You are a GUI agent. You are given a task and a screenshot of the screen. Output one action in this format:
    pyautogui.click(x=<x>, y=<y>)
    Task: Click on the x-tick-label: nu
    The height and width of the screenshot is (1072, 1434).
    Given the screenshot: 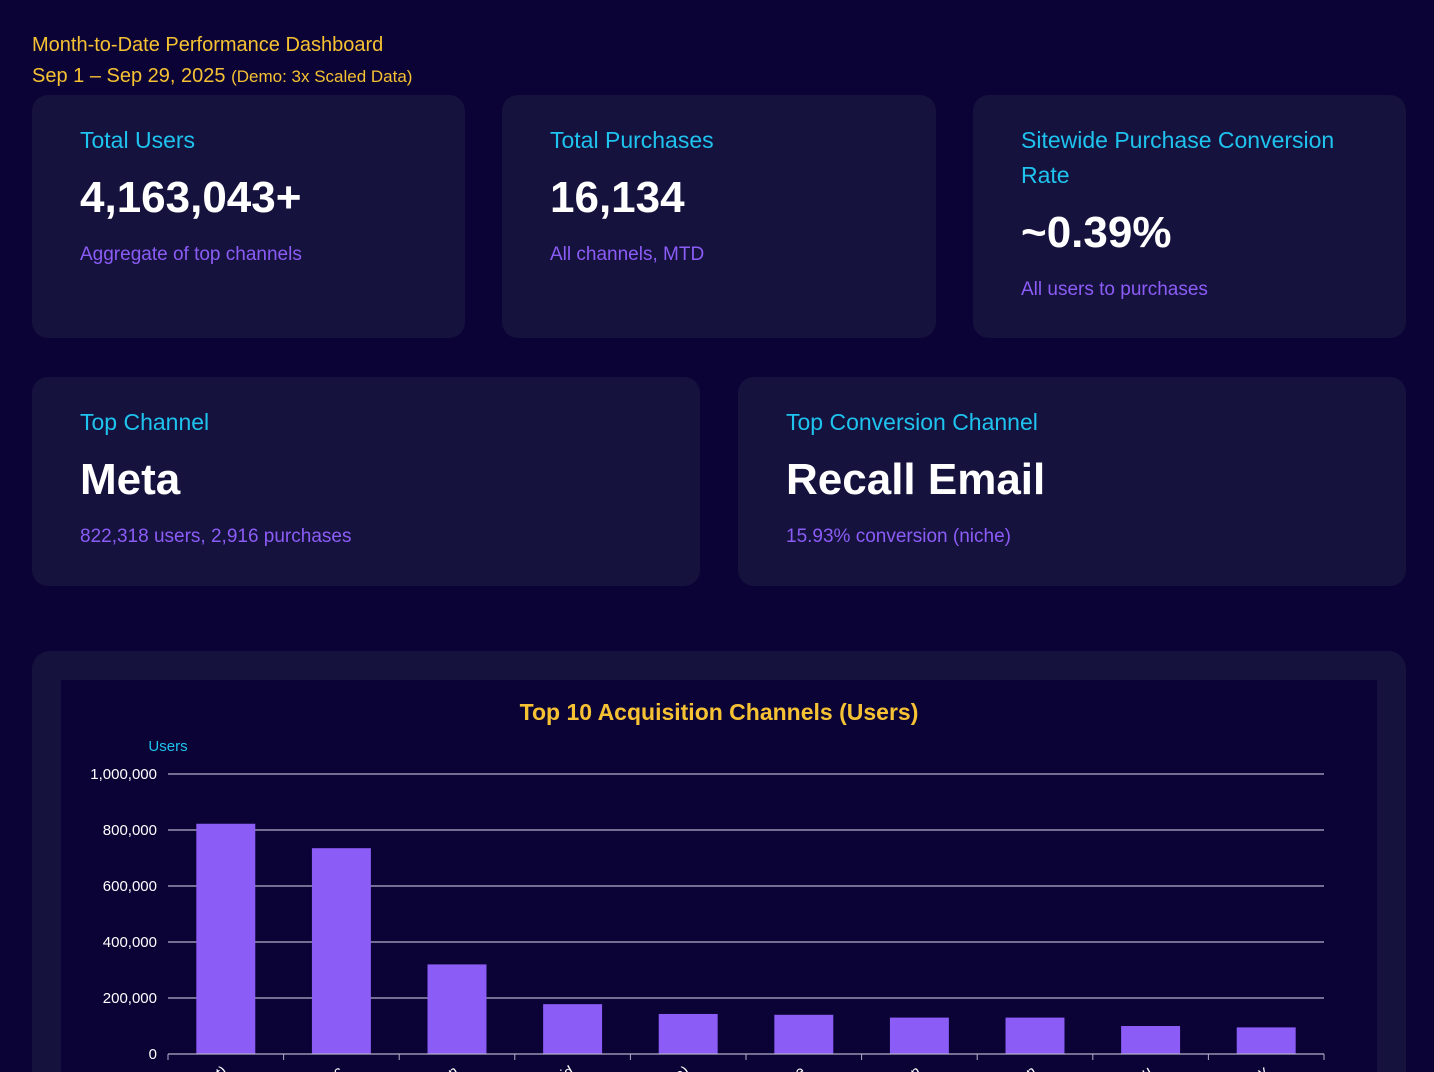 What is the action you would take?
    pyautogui.click(x=1143, y=1067)
    